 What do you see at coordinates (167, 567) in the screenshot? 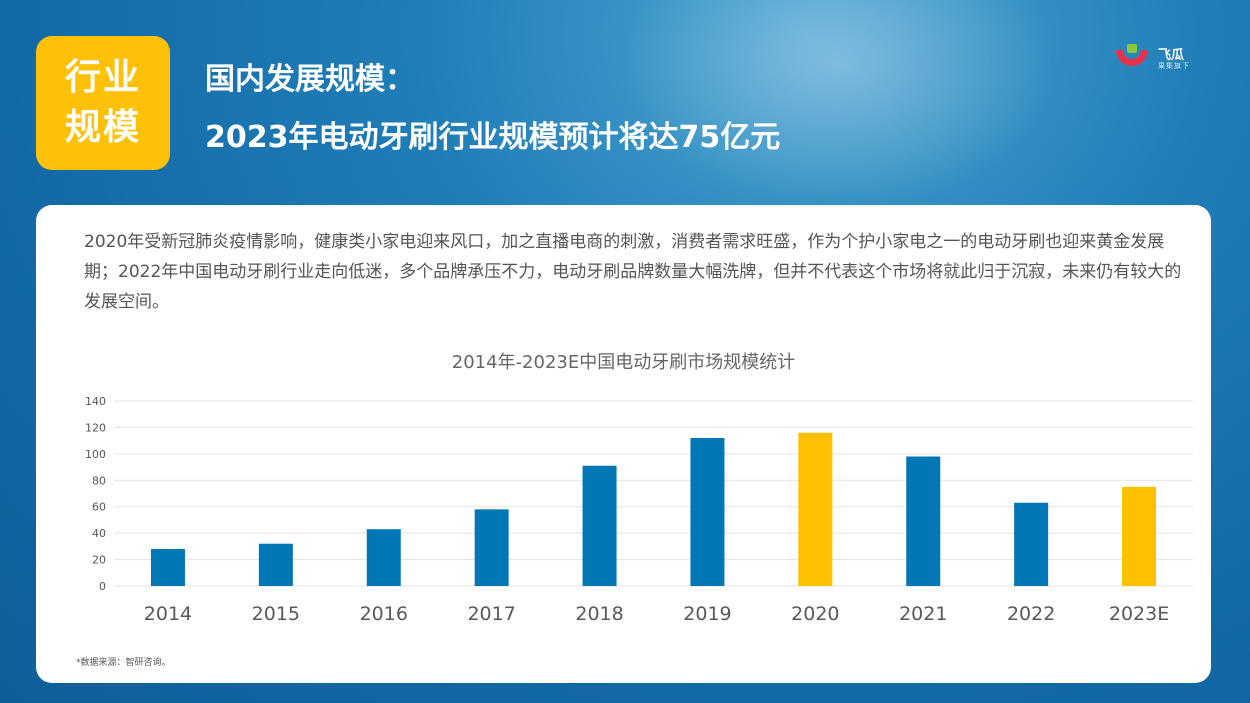
I see `bar-2014` at bounding box center [167, 567].